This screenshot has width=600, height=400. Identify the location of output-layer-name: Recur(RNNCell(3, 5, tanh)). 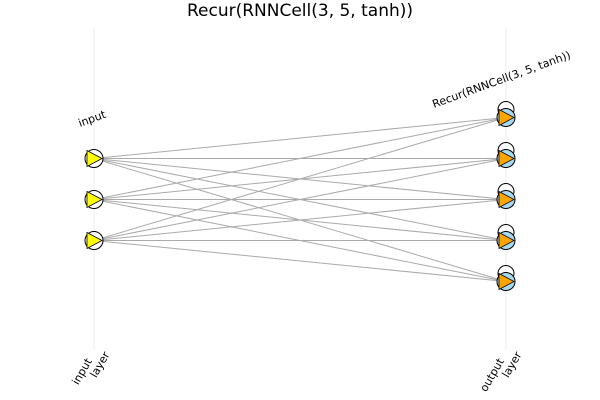
(502, 80).